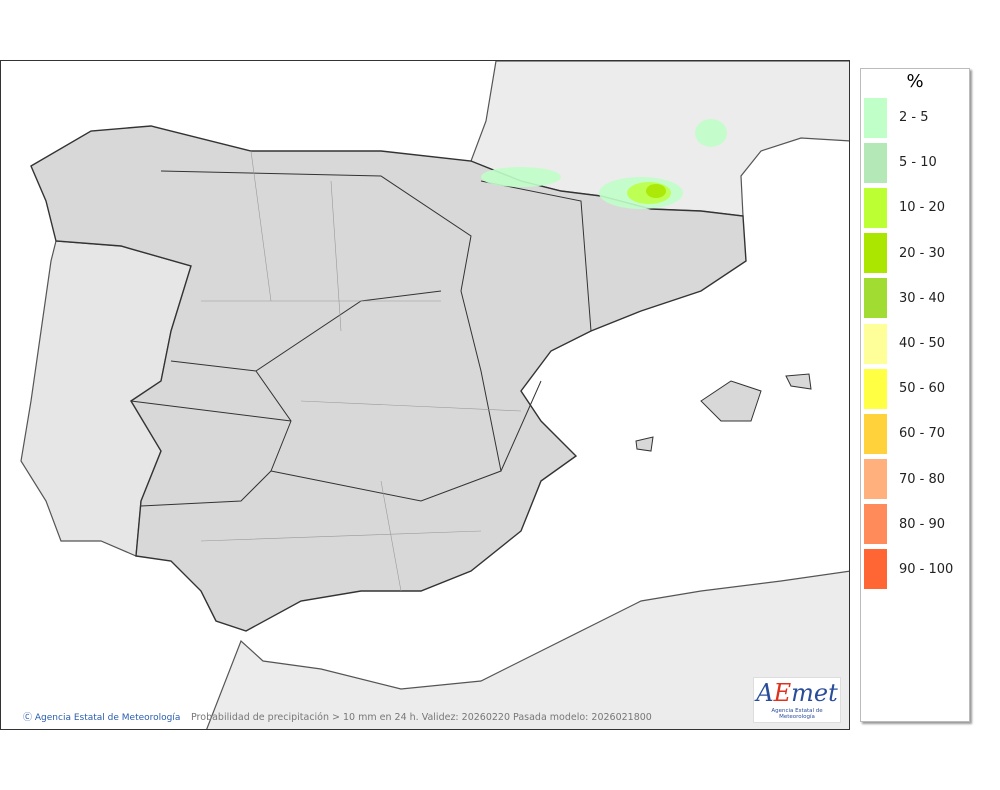 Image resolution: width=1000 pixels, height=790 pixels. I want to click on logo-subtitle: Agencia Estatal de Meteorología, so click(797, 714).